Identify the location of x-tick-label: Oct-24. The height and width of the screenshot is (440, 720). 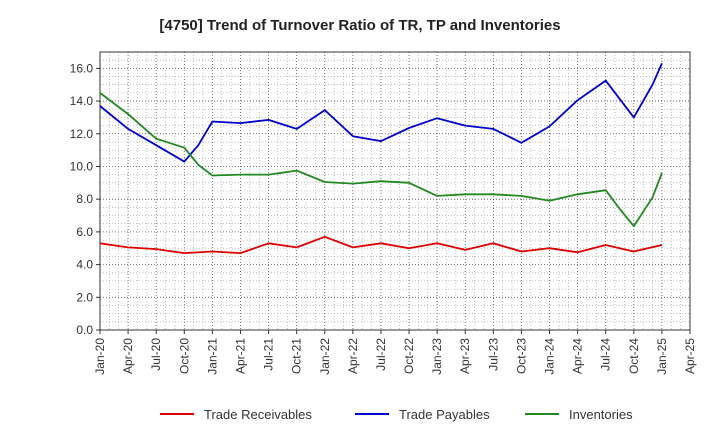
(634, 356).